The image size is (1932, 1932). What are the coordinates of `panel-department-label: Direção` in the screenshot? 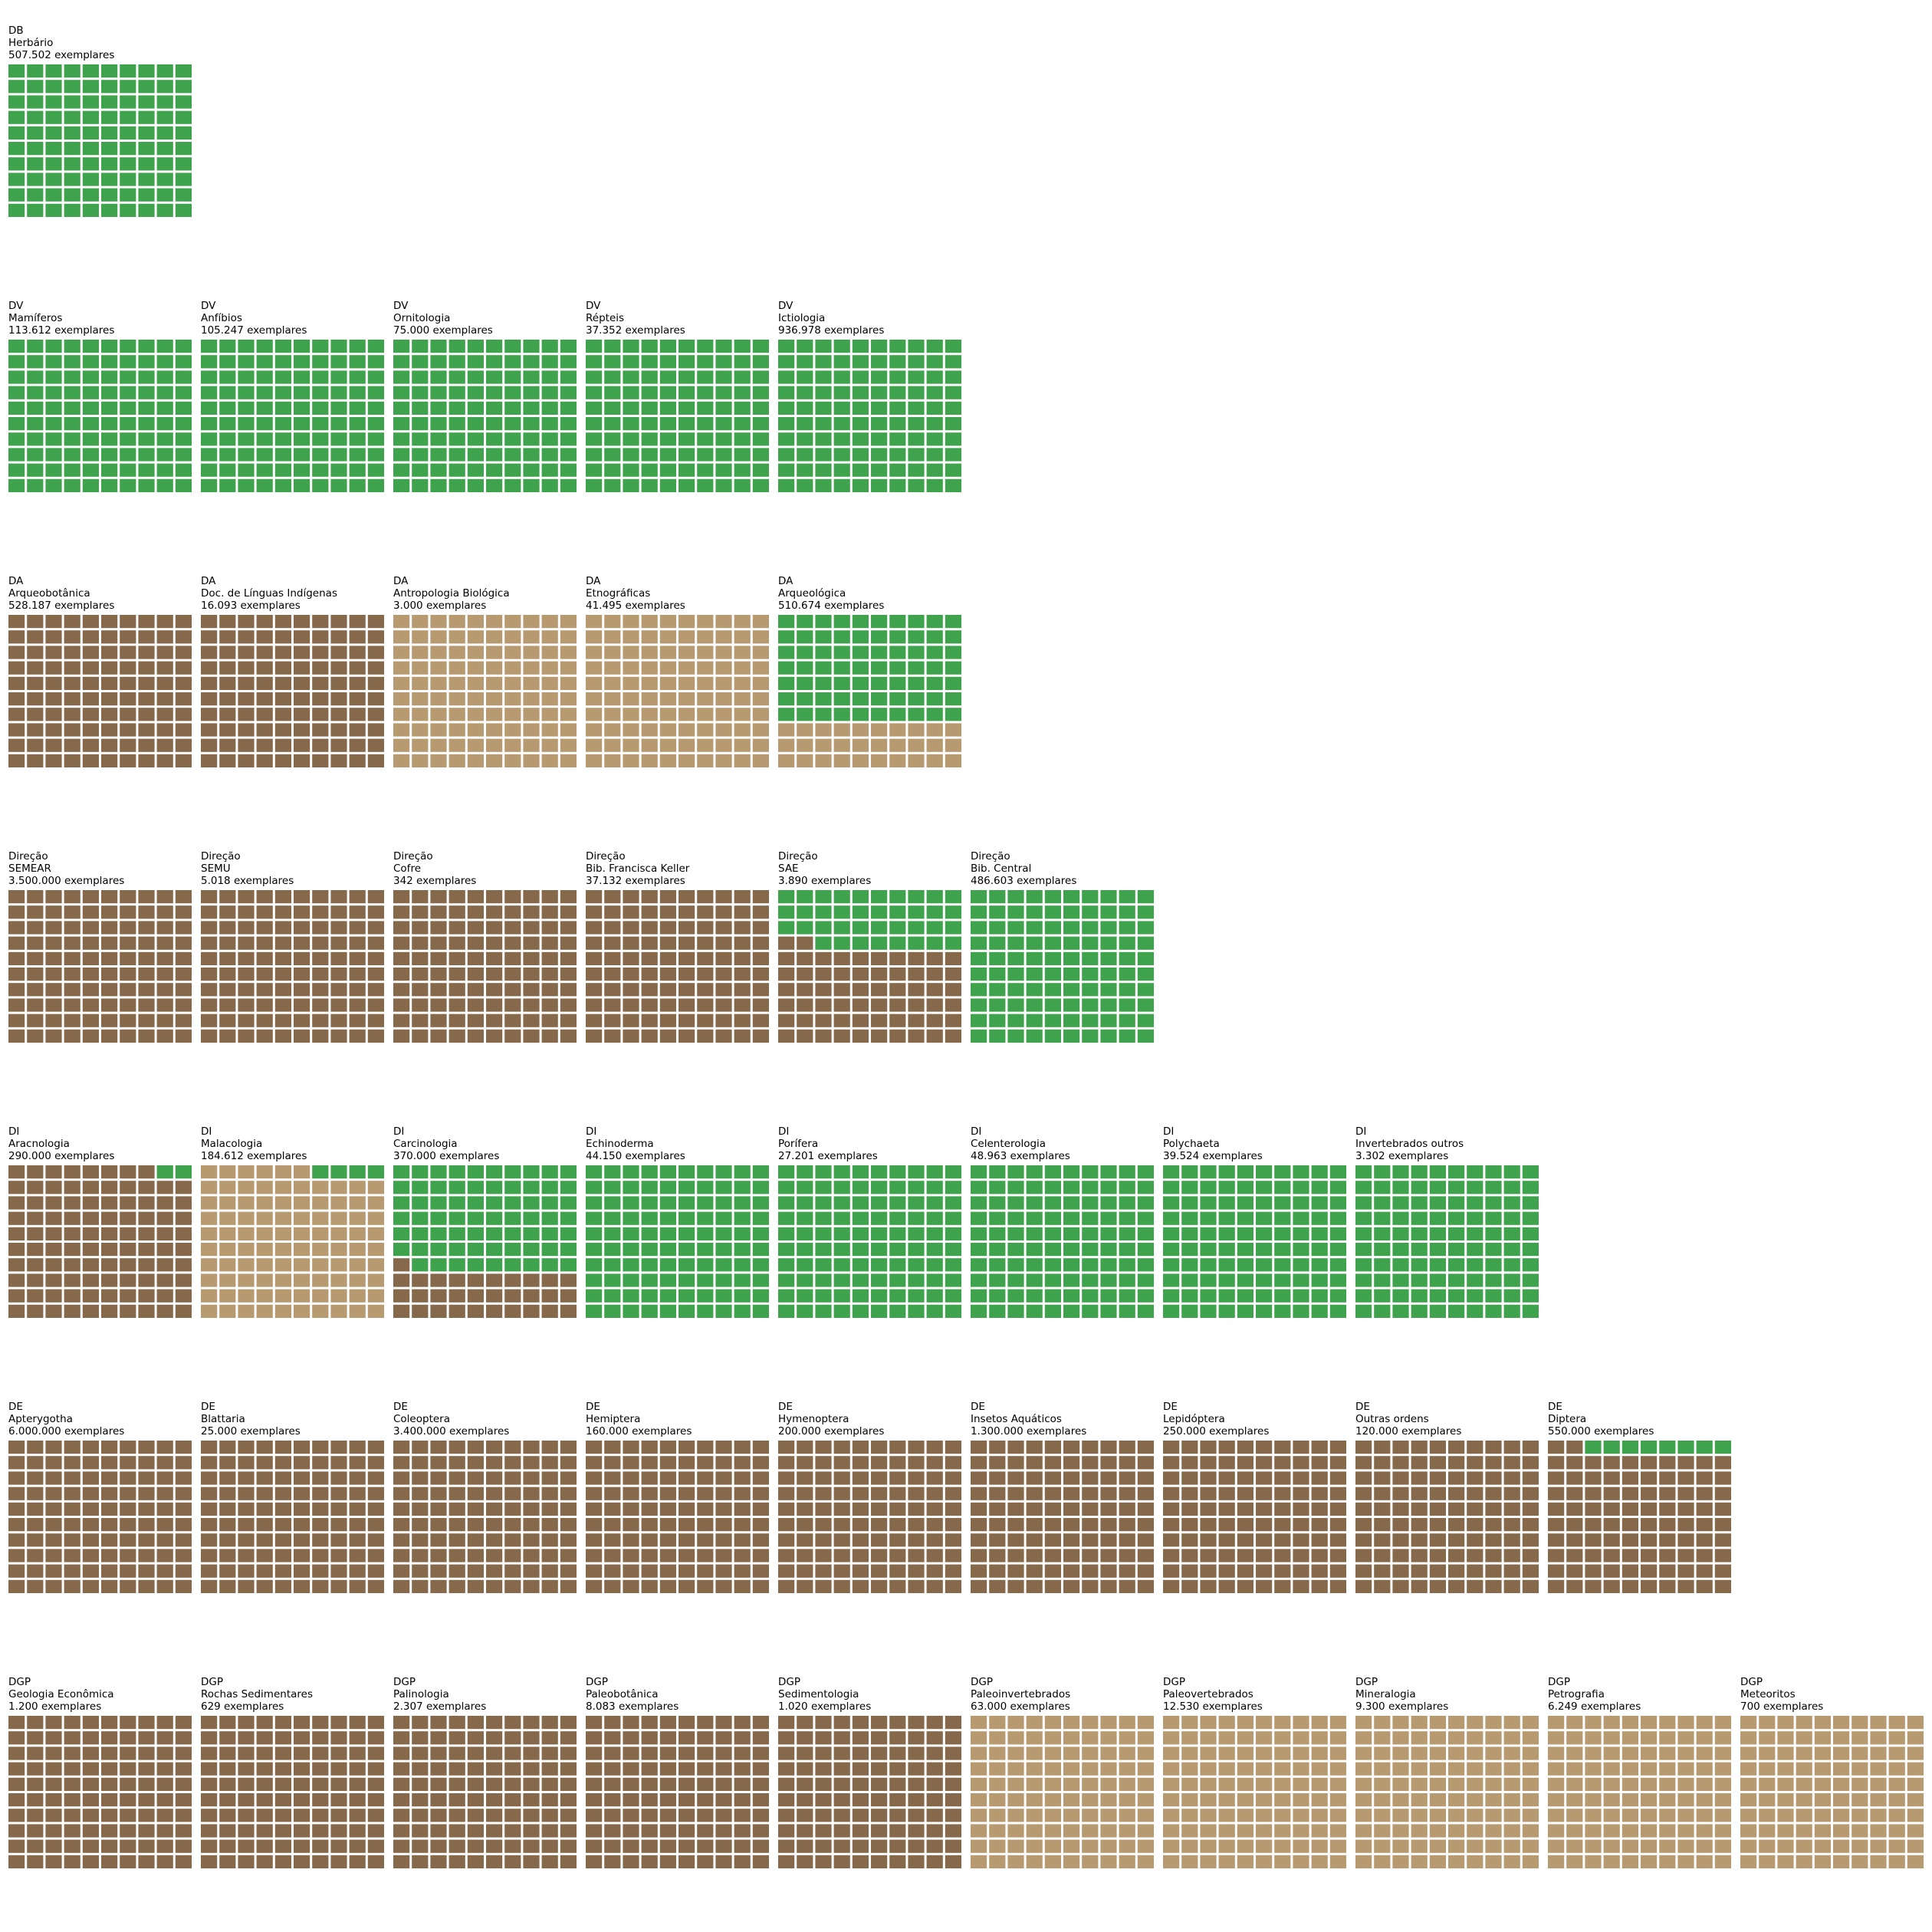 It's located at (413, 856).